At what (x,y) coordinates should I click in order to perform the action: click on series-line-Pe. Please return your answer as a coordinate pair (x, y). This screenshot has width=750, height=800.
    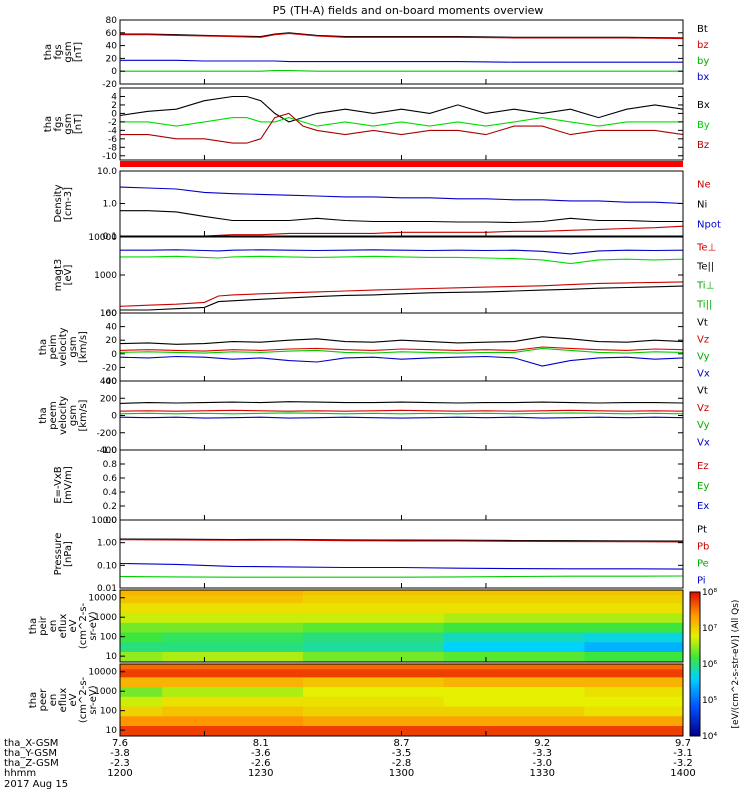
    Looking at the image, I should click on (401, 566).